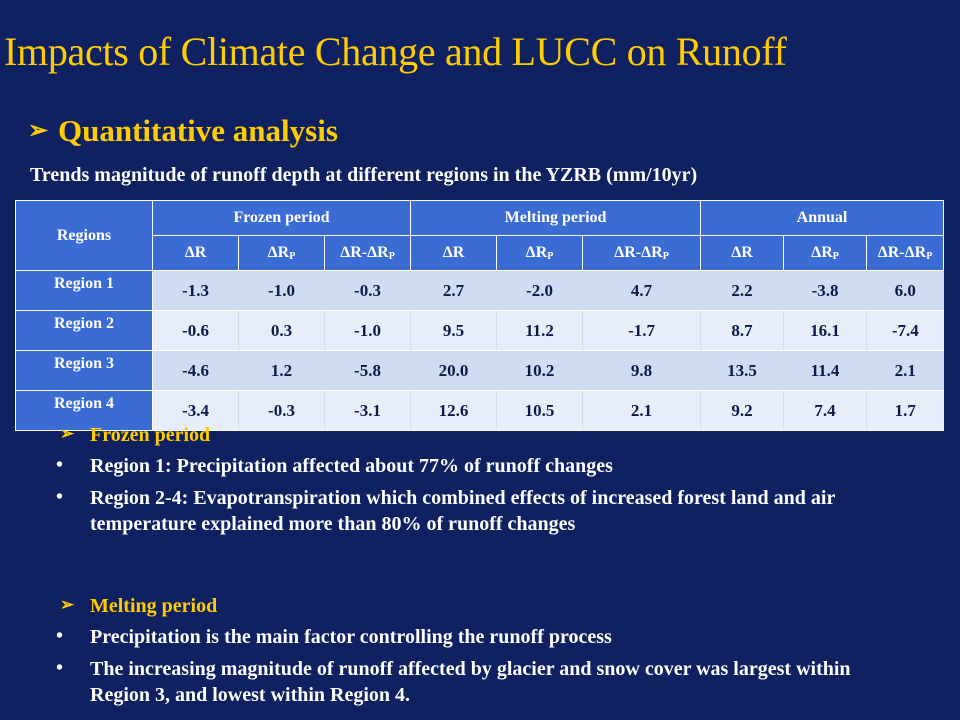  Describe the element at coordinates (198, 130) in the screenshot. I see `section-heading-label: Quantitative analysis` at that location.